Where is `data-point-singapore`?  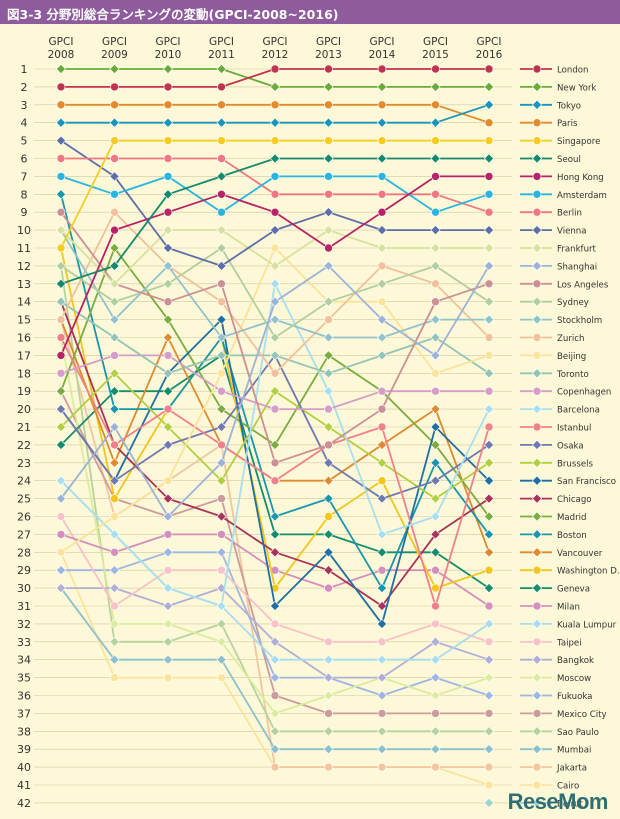 data-point-singapore is located at coordinates (275, 140).